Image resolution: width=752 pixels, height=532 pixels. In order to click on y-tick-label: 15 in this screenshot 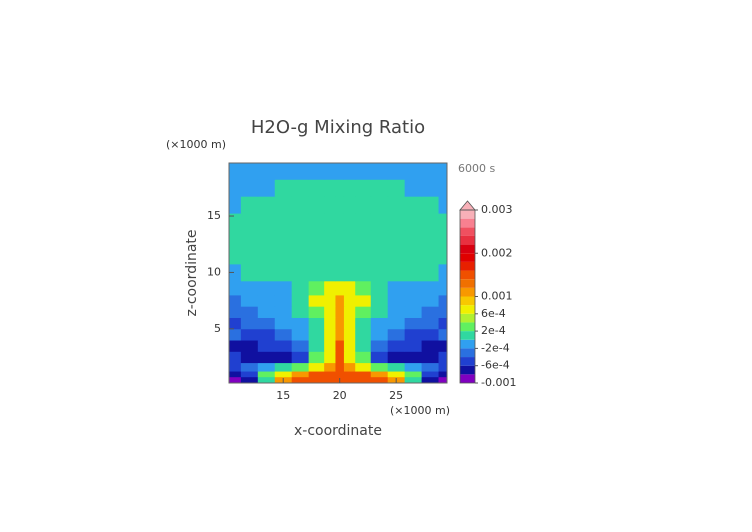, I will do `click(214, 215)`.